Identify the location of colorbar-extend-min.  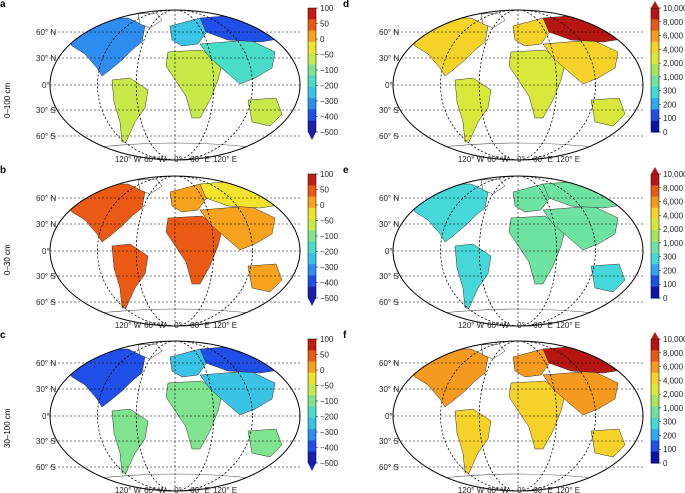
(312, 302).